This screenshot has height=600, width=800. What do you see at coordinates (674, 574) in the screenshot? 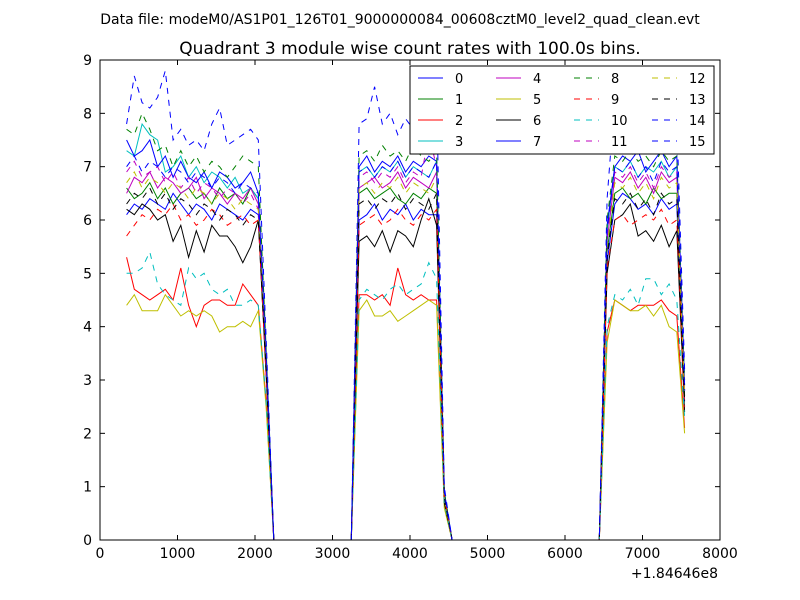
I see `x-offset-label: +1.84646e8` at bounding box center [674, 574].